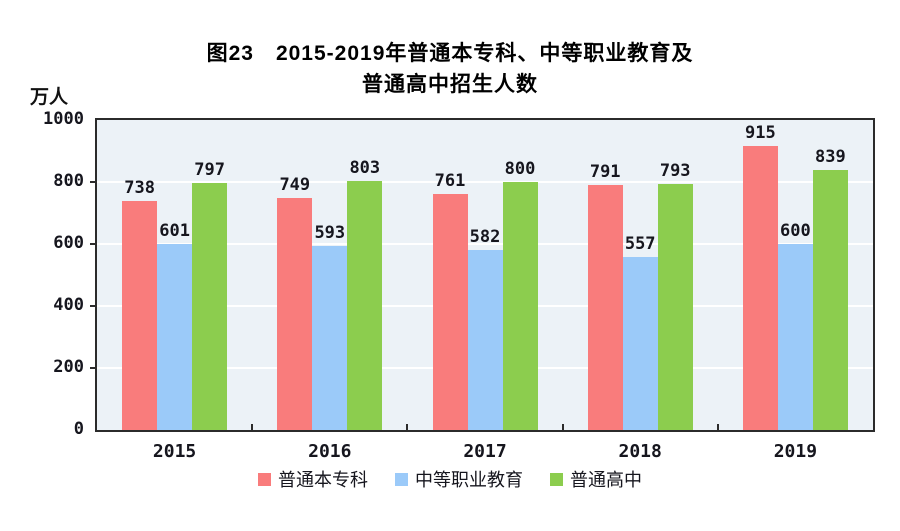  I want to click on y-tick-label-1000: 1000, so click(63, 119).